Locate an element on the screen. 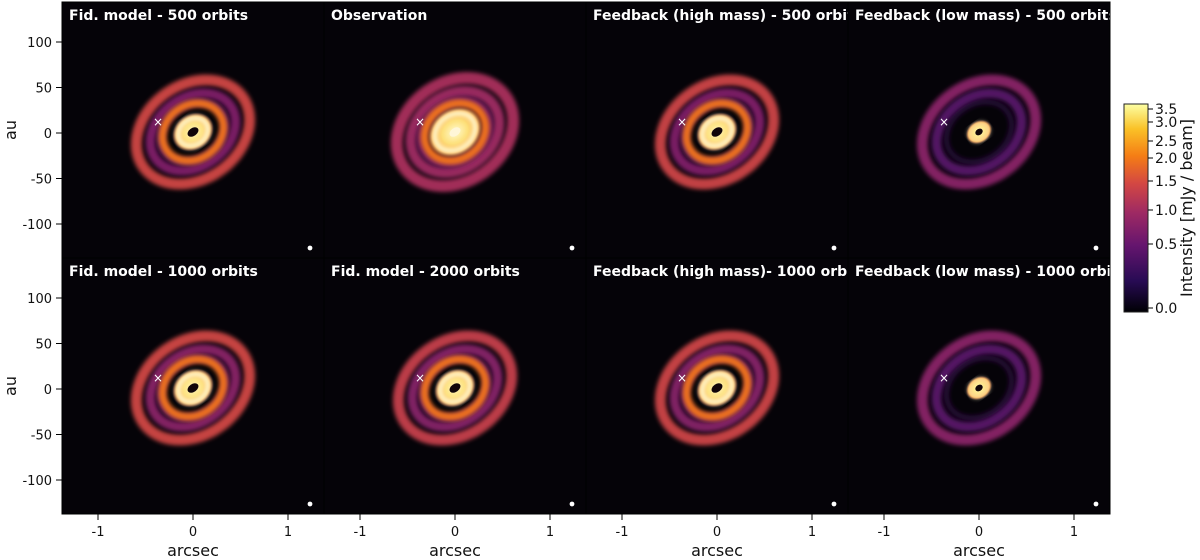 The height and width of the screenshot is (560, 1200). panel-6: × Fid. model - 2000 orbits is located at coordinates (455, 386).